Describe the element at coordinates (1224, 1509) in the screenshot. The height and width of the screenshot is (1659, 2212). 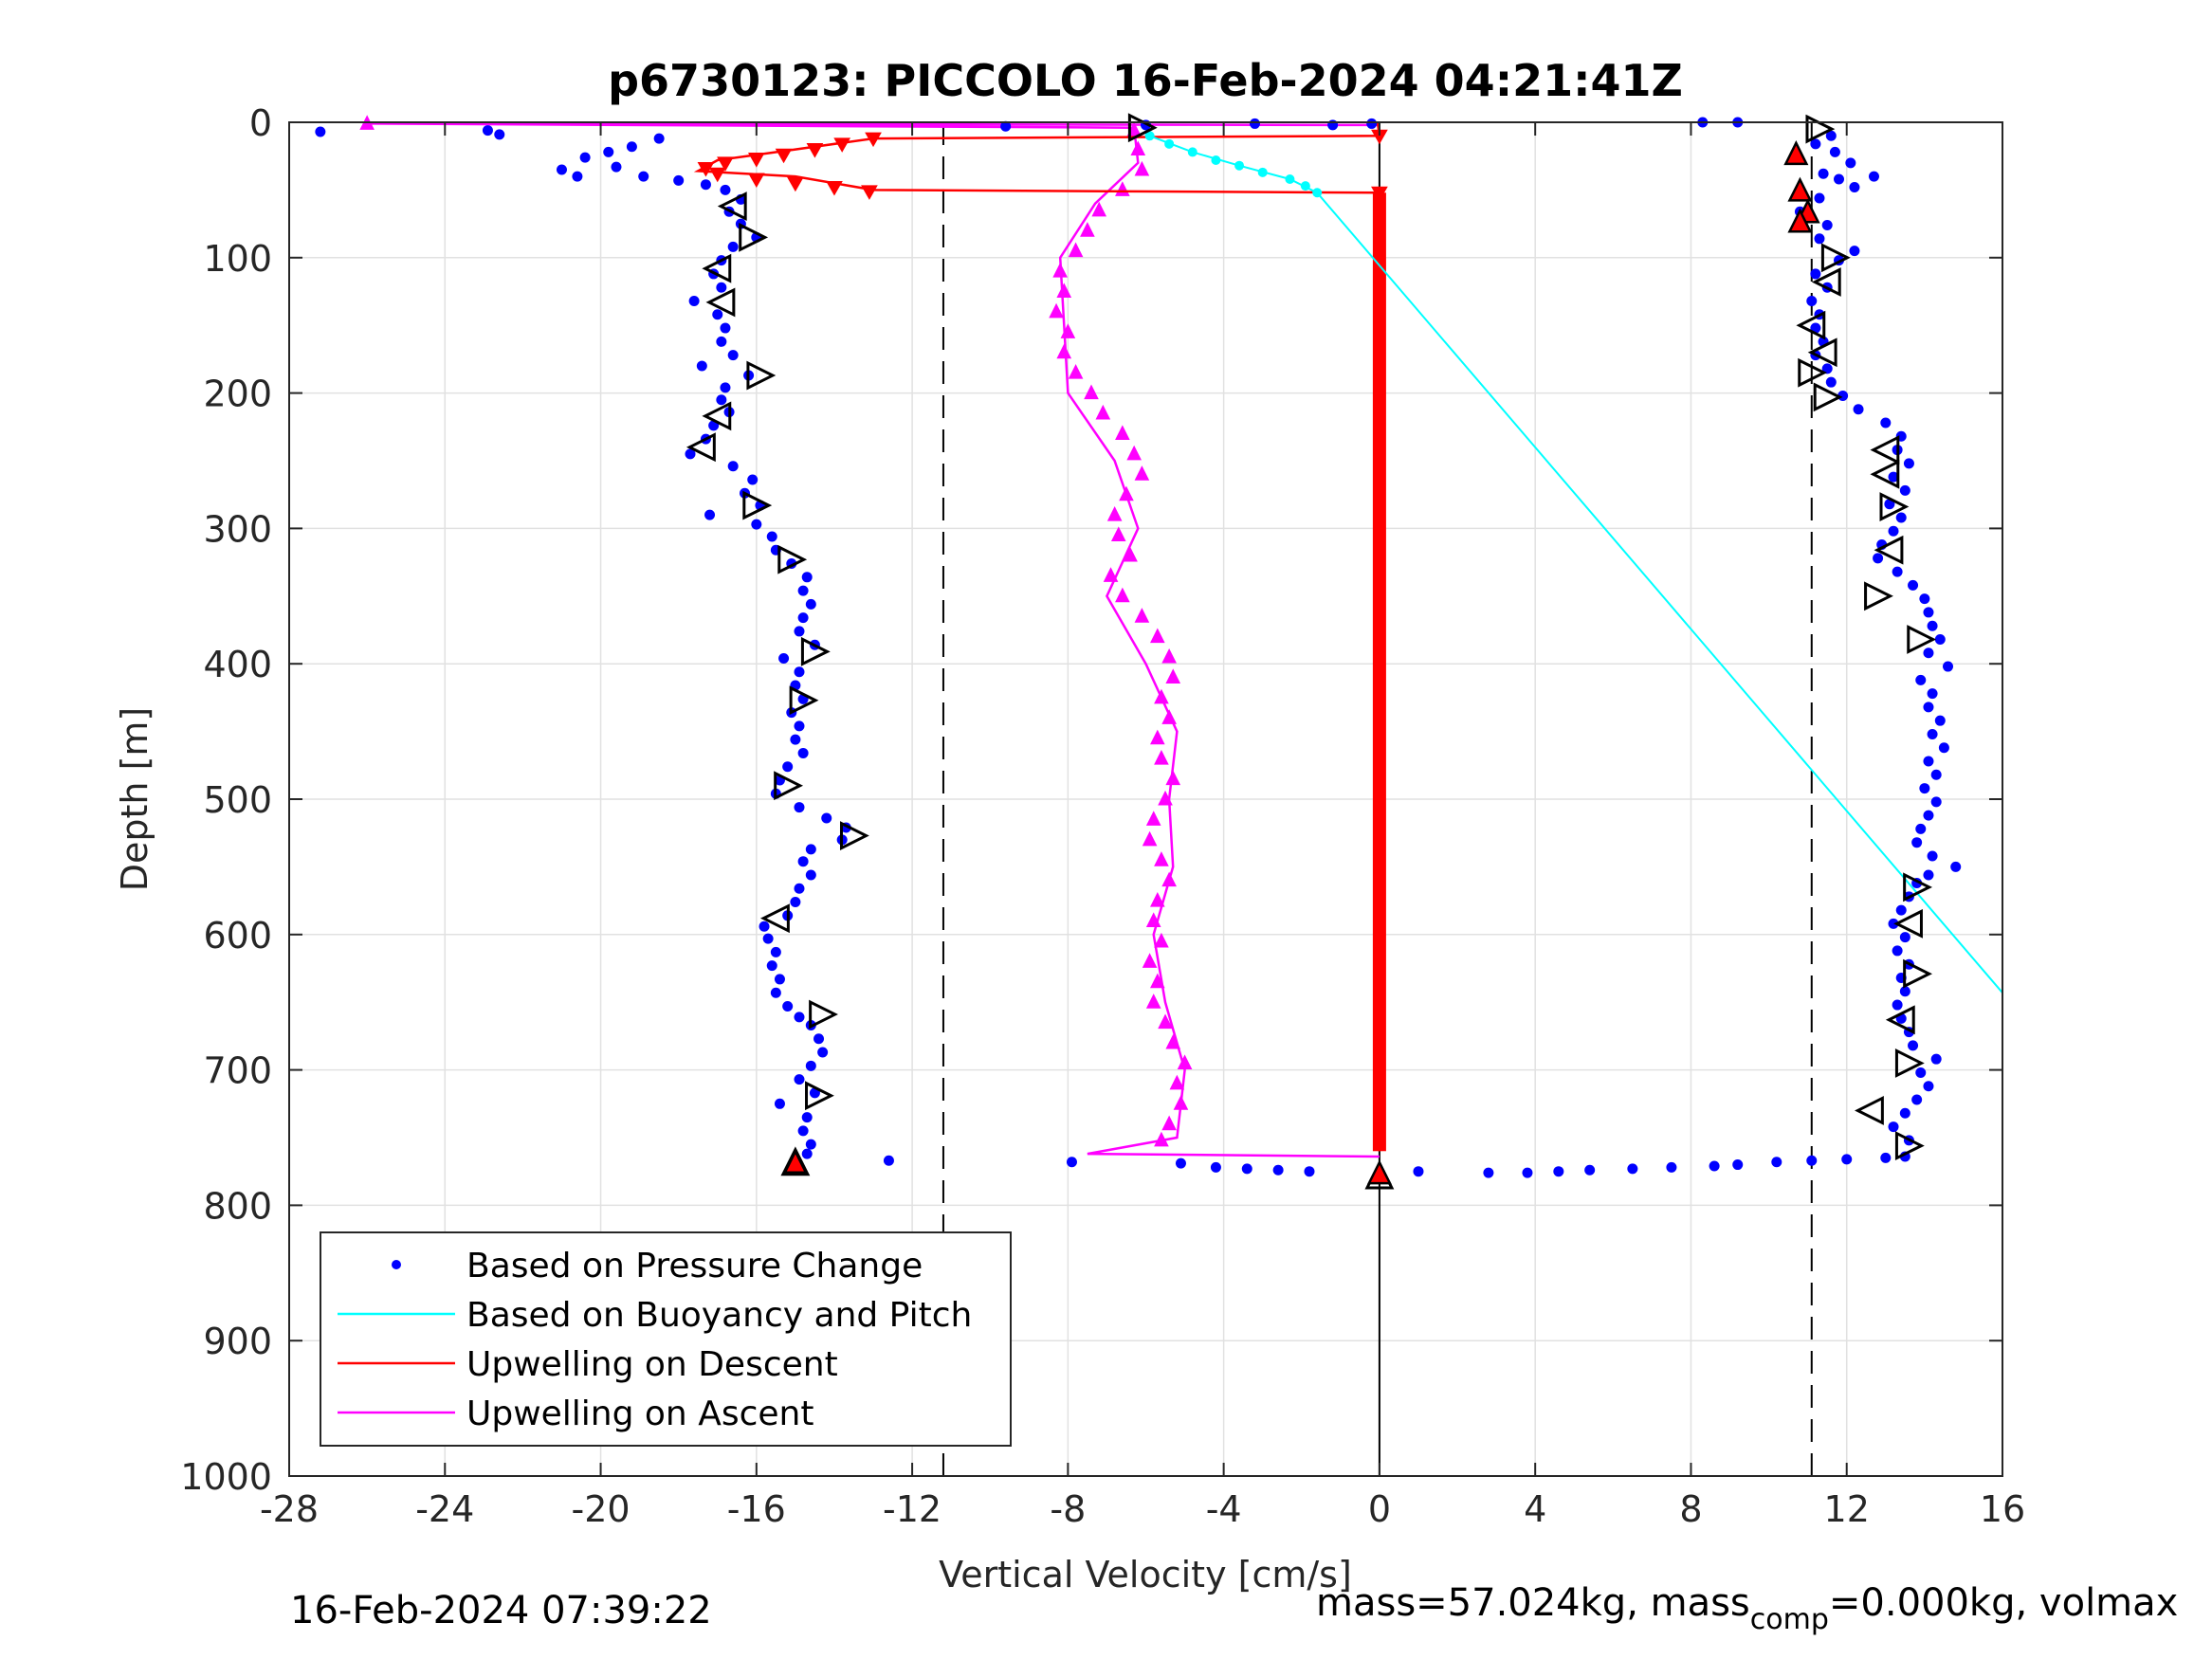
I see `x-tick-label: -4` at that location.